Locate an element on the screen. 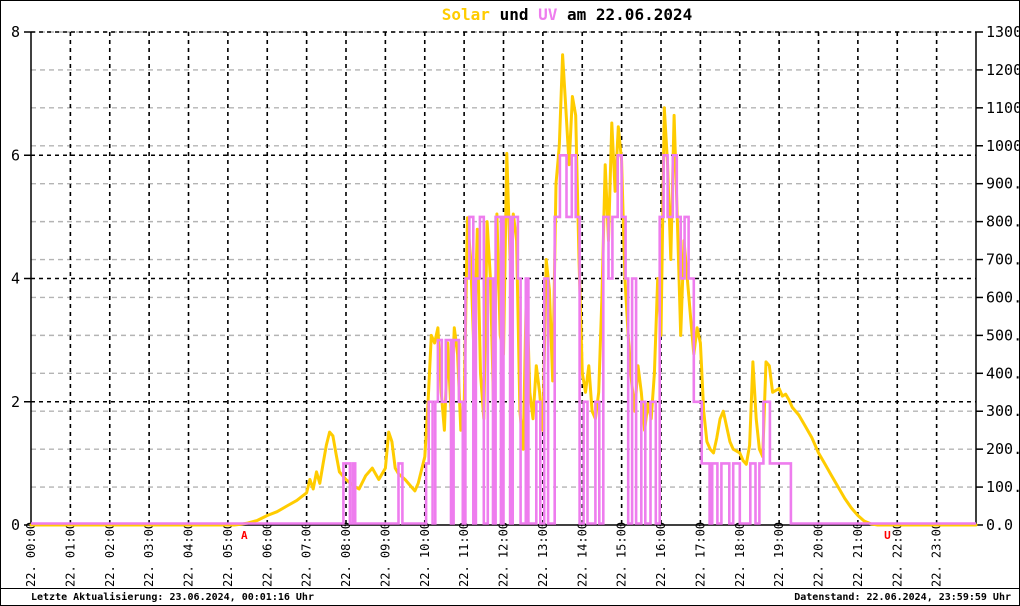 The width and height of the screenshot is (1020, 606). y-right-tick-label: 200.0 is located at coordinates (1003, 449).